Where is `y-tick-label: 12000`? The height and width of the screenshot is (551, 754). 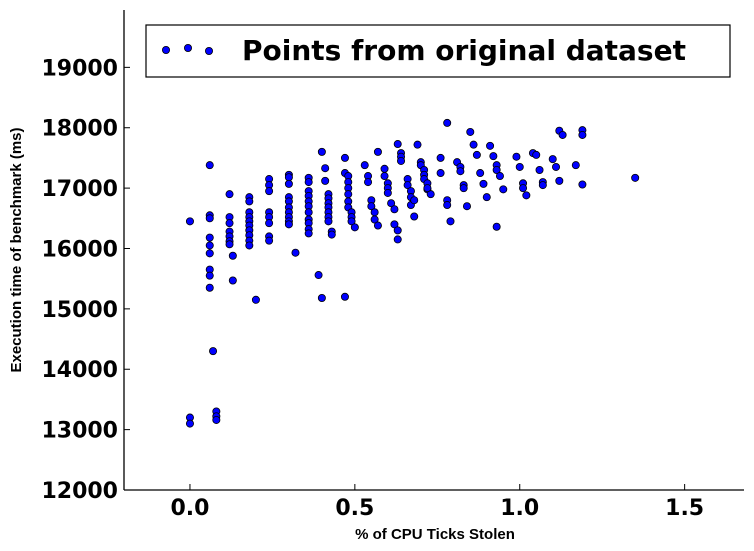
y-tick-label: 12000 is located at coordinates (79, 491).